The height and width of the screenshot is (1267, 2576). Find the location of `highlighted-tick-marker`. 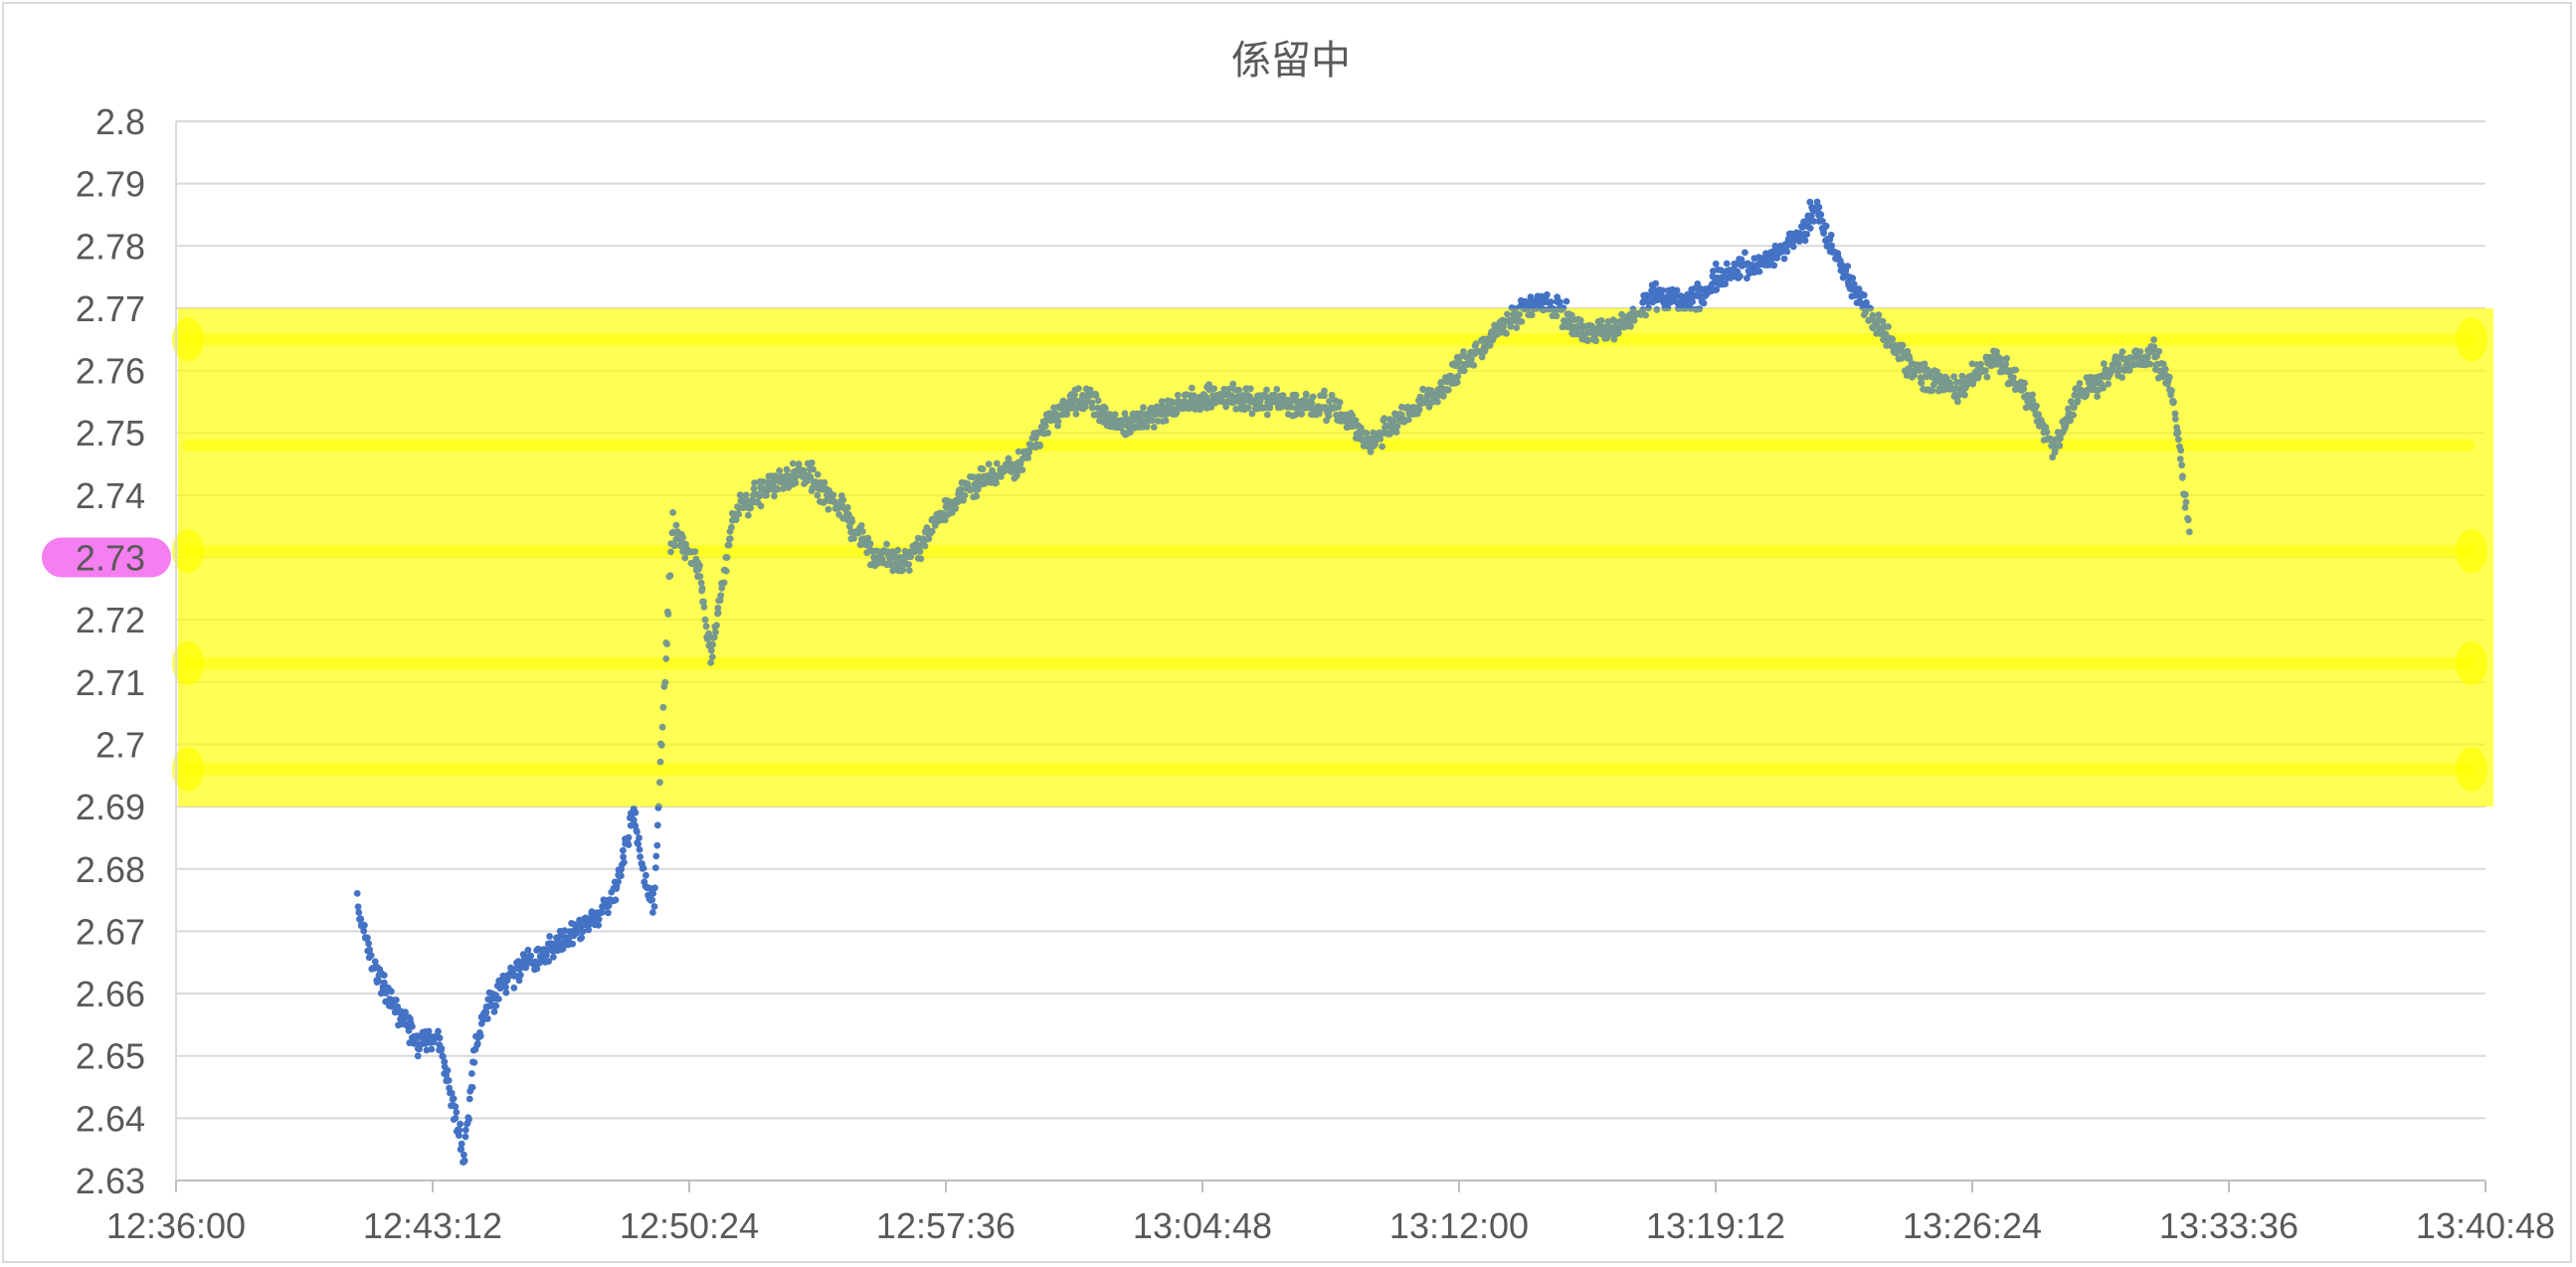

highlighted-tick-marker is located at coordinates (106, 557).